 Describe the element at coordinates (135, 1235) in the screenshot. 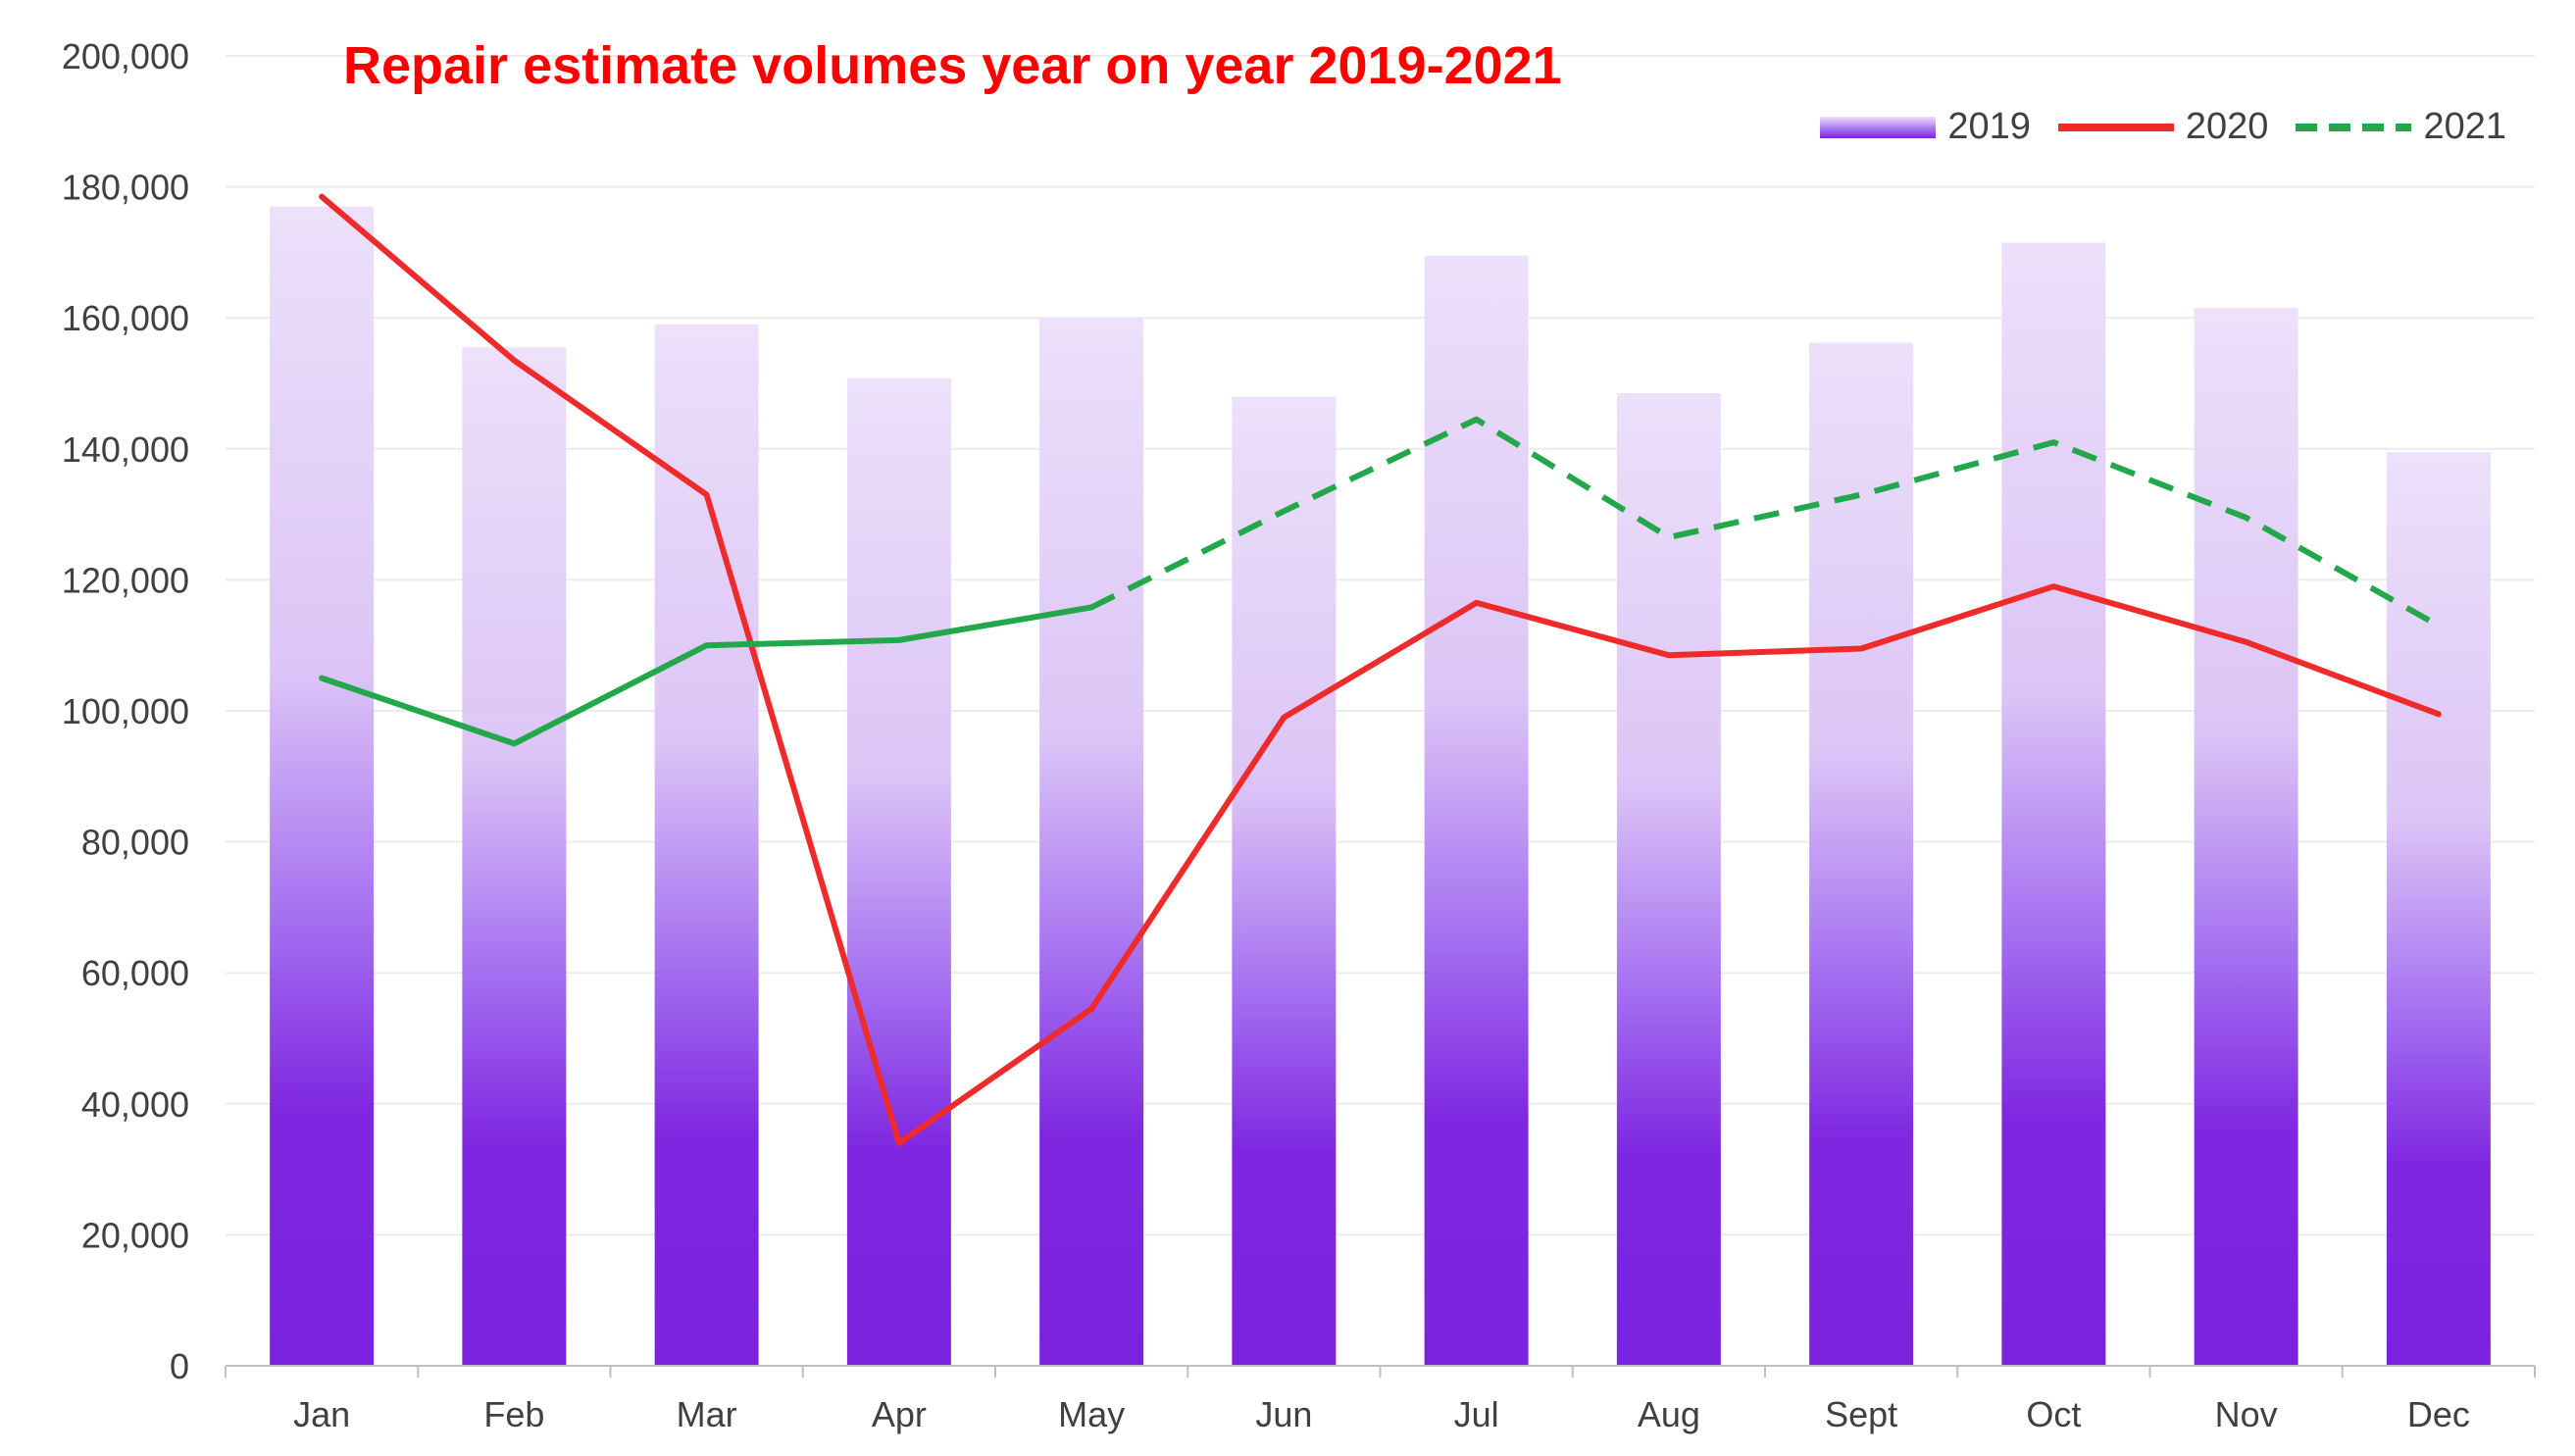

I see `y-tick-label: 20,000` at that location.